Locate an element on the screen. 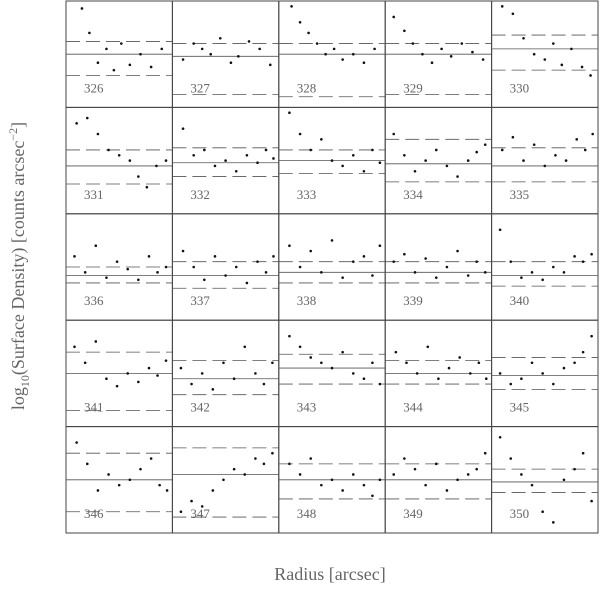 This screenshot has width=600, height=600. x-axis-label: Radius [arcsec] is located at coordinates (329, 574).